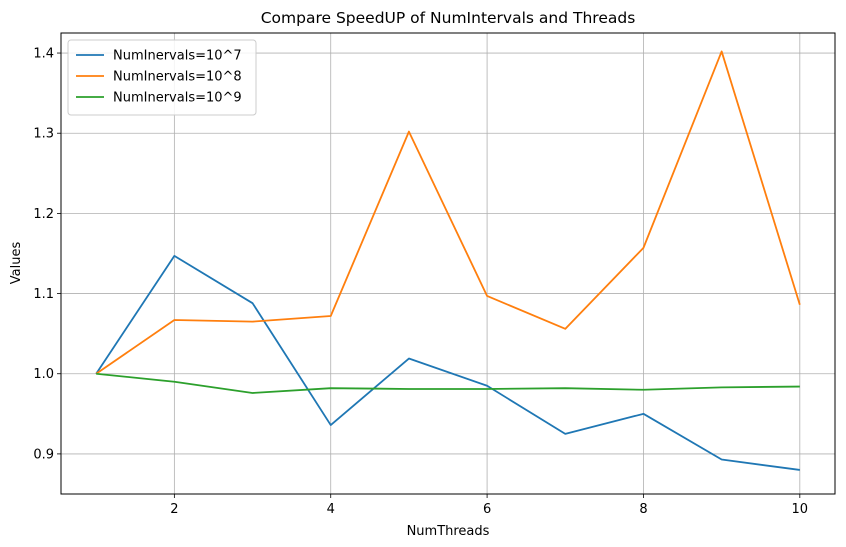 This screenshot has height=547, width=846. Describe the element at coordinates (448, 531) in the screenshot. I see `x-axis-title: NumThreads` at that location.